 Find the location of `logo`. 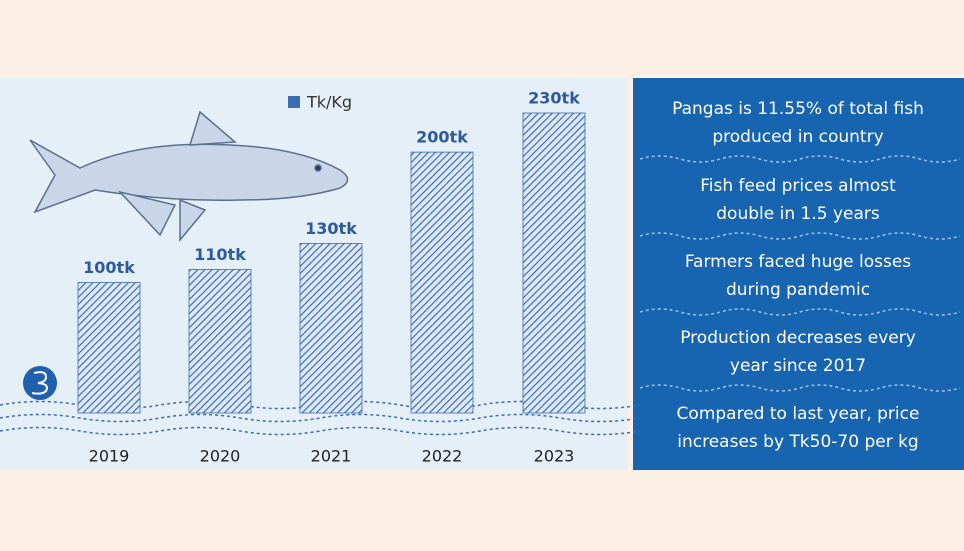

logo is located at coordinates (40, 383).